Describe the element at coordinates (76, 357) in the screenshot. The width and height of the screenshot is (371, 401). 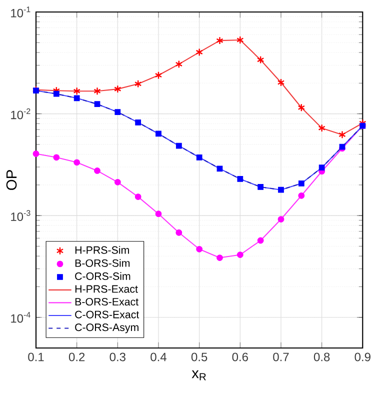
I see `x-tick-label: 0.2` at that location.